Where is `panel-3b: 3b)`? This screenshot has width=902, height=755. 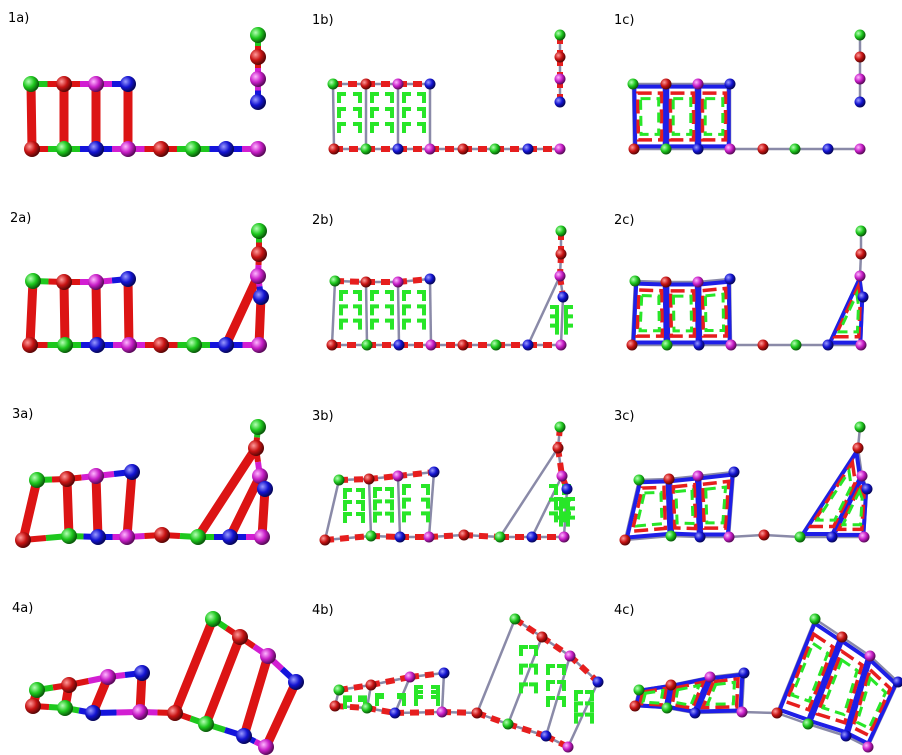 panel-3b: 3b) is located at coordinates (443, 477).